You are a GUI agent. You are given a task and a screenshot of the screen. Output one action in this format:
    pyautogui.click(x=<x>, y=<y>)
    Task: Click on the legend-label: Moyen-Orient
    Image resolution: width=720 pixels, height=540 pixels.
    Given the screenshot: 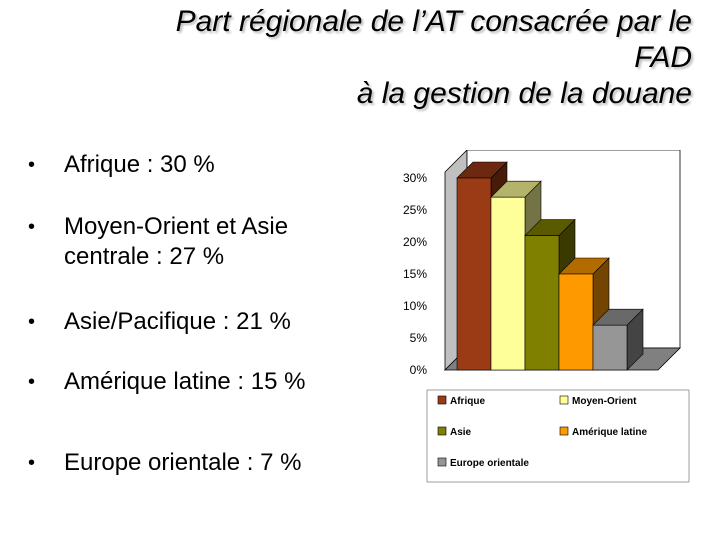 What is the action you would take?
    pyautogui.click(x=604, y=401)
    